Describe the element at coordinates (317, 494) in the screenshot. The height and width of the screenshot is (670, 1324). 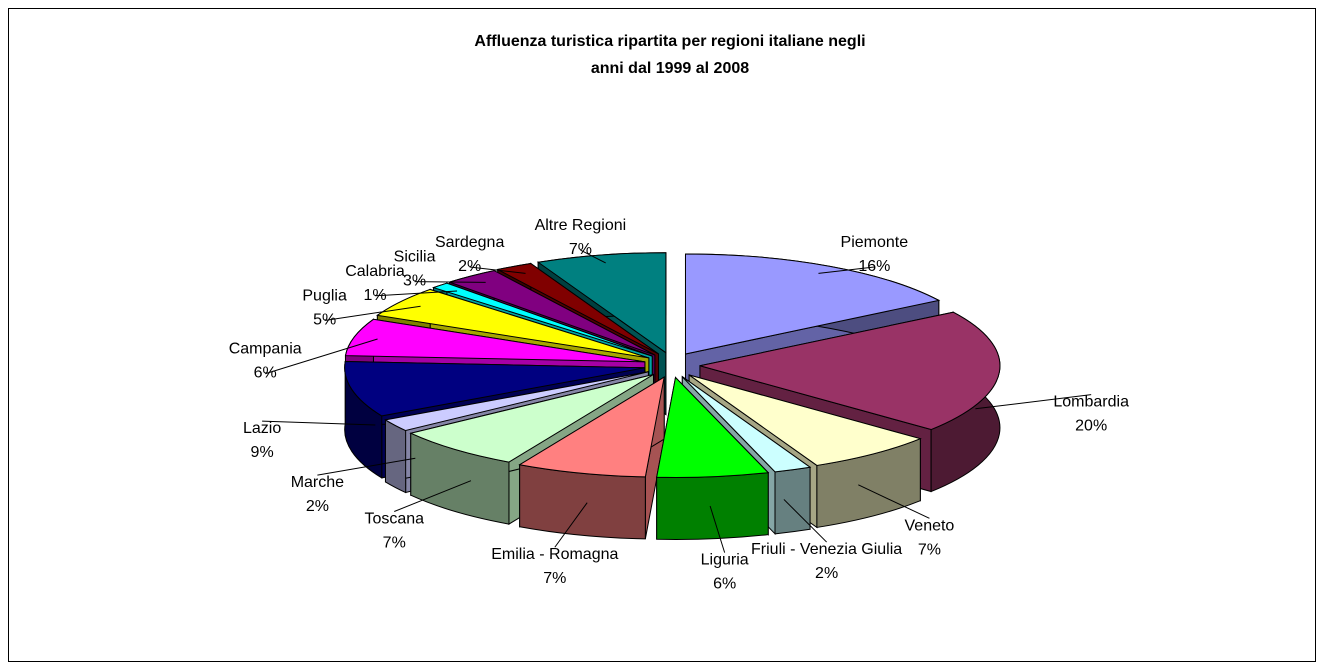
I see `data-label: Marche 2%` at that location.